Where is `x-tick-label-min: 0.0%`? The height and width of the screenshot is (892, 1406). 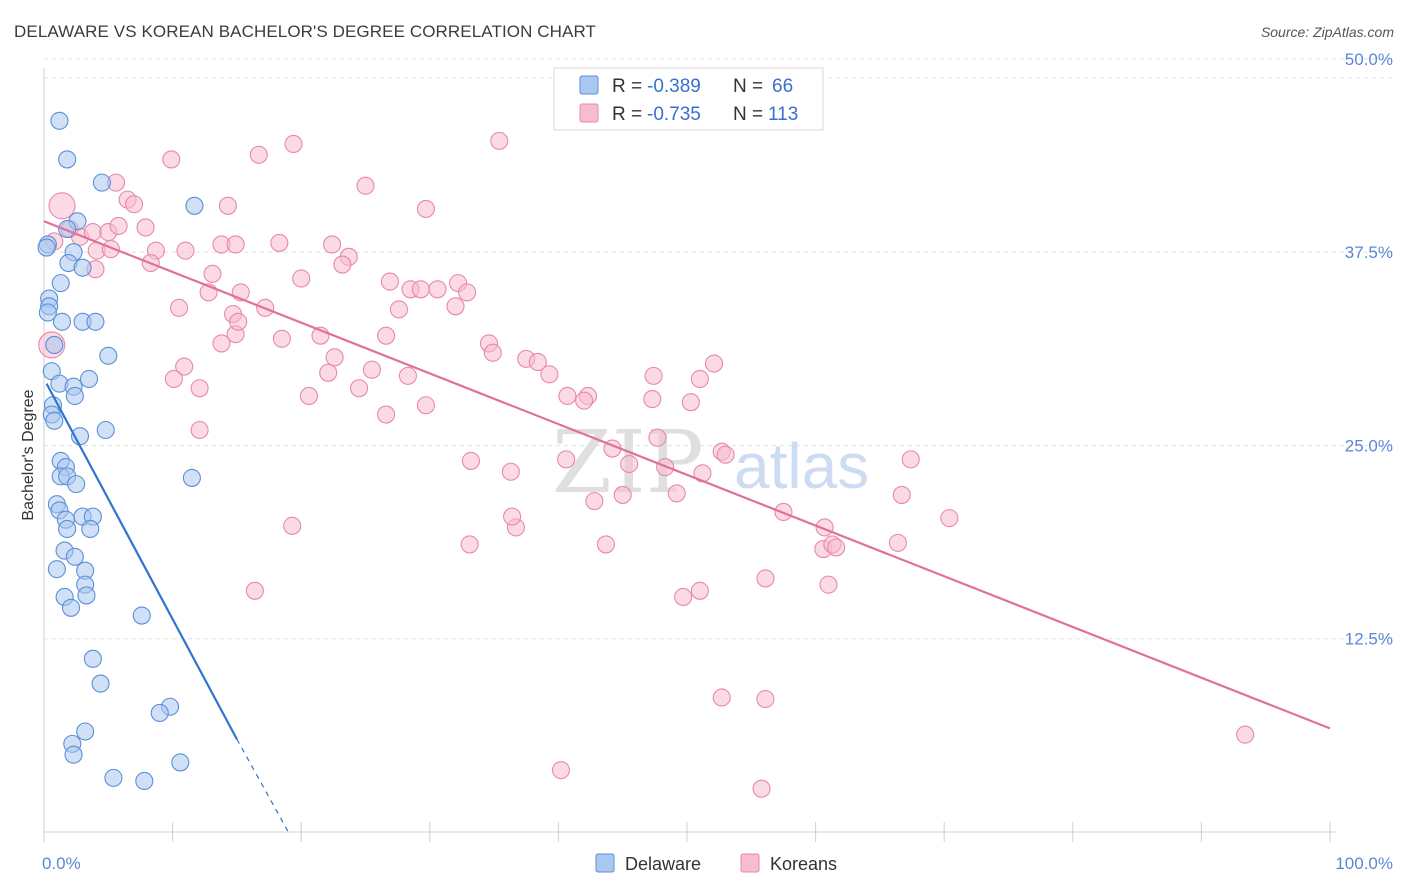
x-tick-label-min: 0.0% is located at coordinates (61, 863).